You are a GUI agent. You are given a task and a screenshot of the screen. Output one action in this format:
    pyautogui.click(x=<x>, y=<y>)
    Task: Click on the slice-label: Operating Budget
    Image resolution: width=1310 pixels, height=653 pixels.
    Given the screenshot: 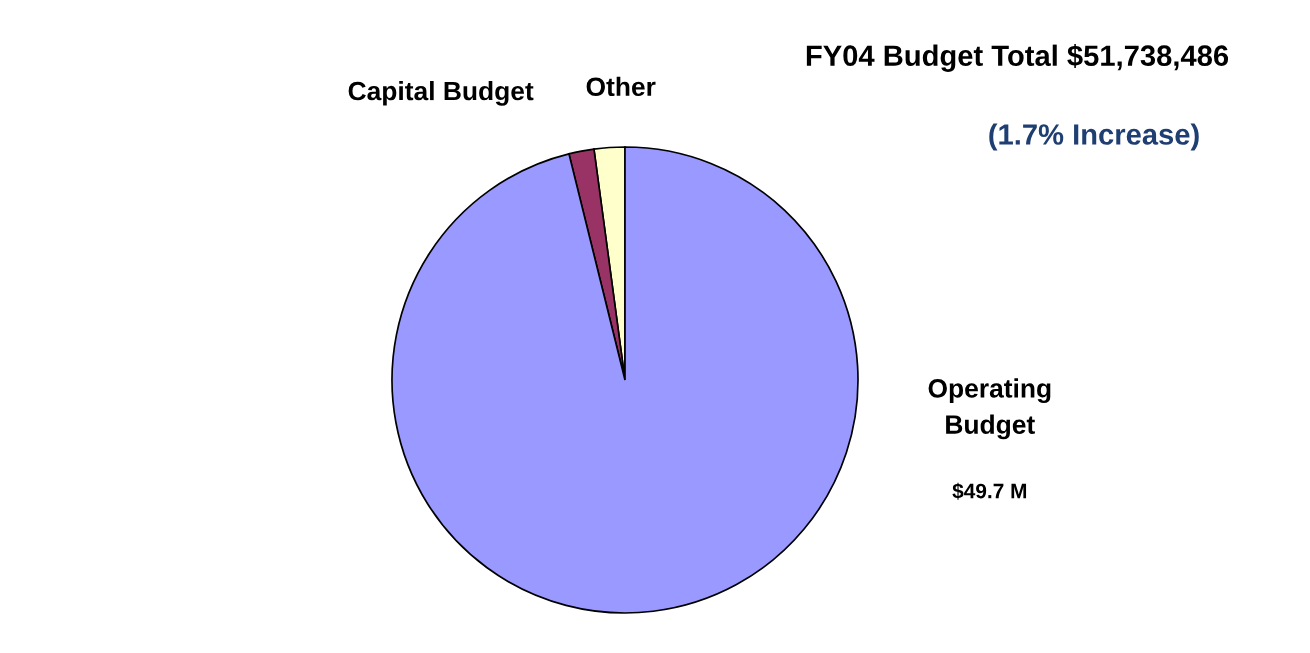 What is the action you would take?
    pyautogui.click(x=989, y=409)
    